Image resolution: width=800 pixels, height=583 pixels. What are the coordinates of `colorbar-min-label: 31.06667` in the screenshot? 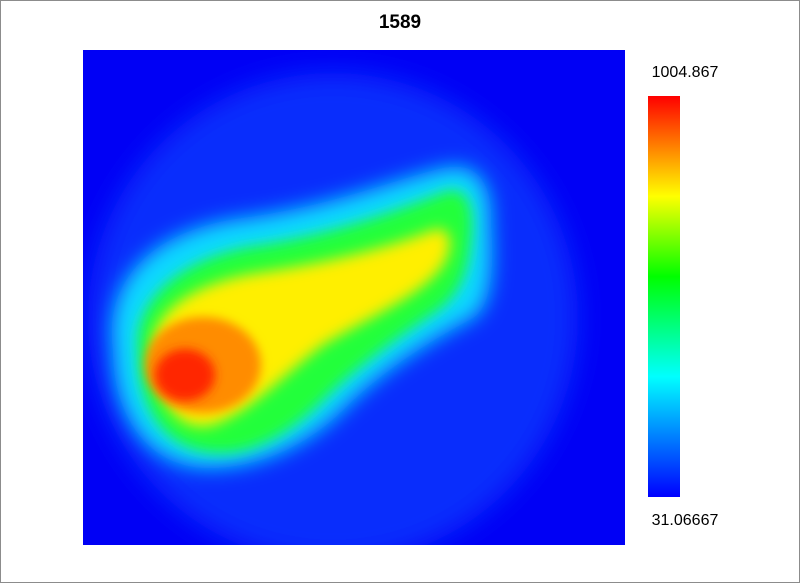 It's located at (685, 520).